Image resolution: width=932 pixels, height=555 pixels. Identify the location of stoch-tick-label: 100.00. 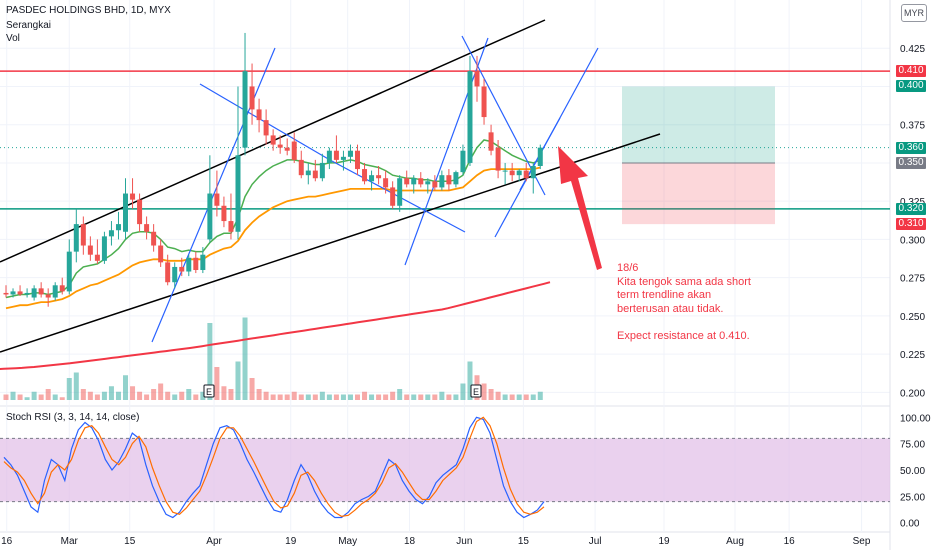
(915, 418).